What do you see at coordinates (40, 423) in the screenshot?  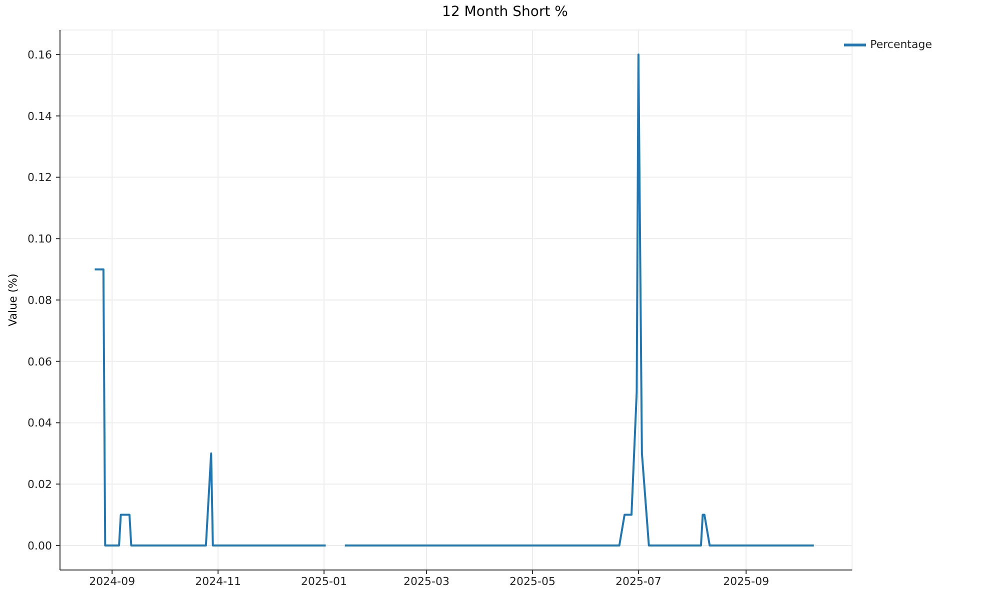 I see `y-tick-label: 0.04` at bounding box center [40, 423].